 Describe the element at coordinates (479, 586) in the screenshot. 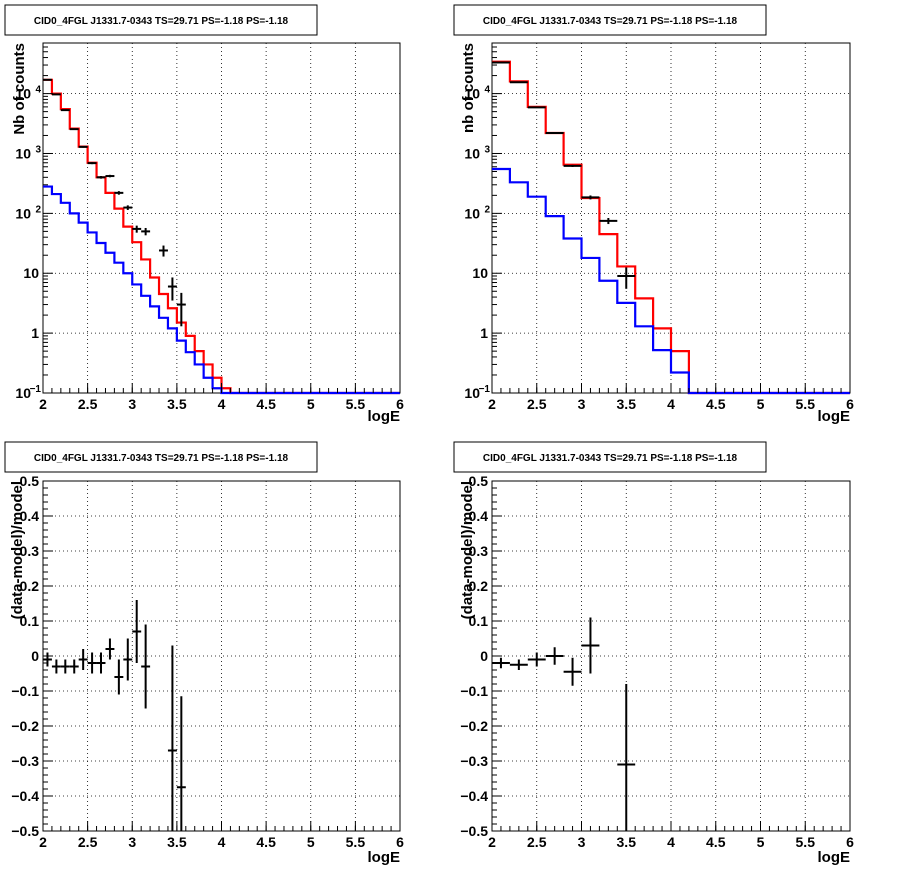

I see `y-tick-label: 0.2` at that location.